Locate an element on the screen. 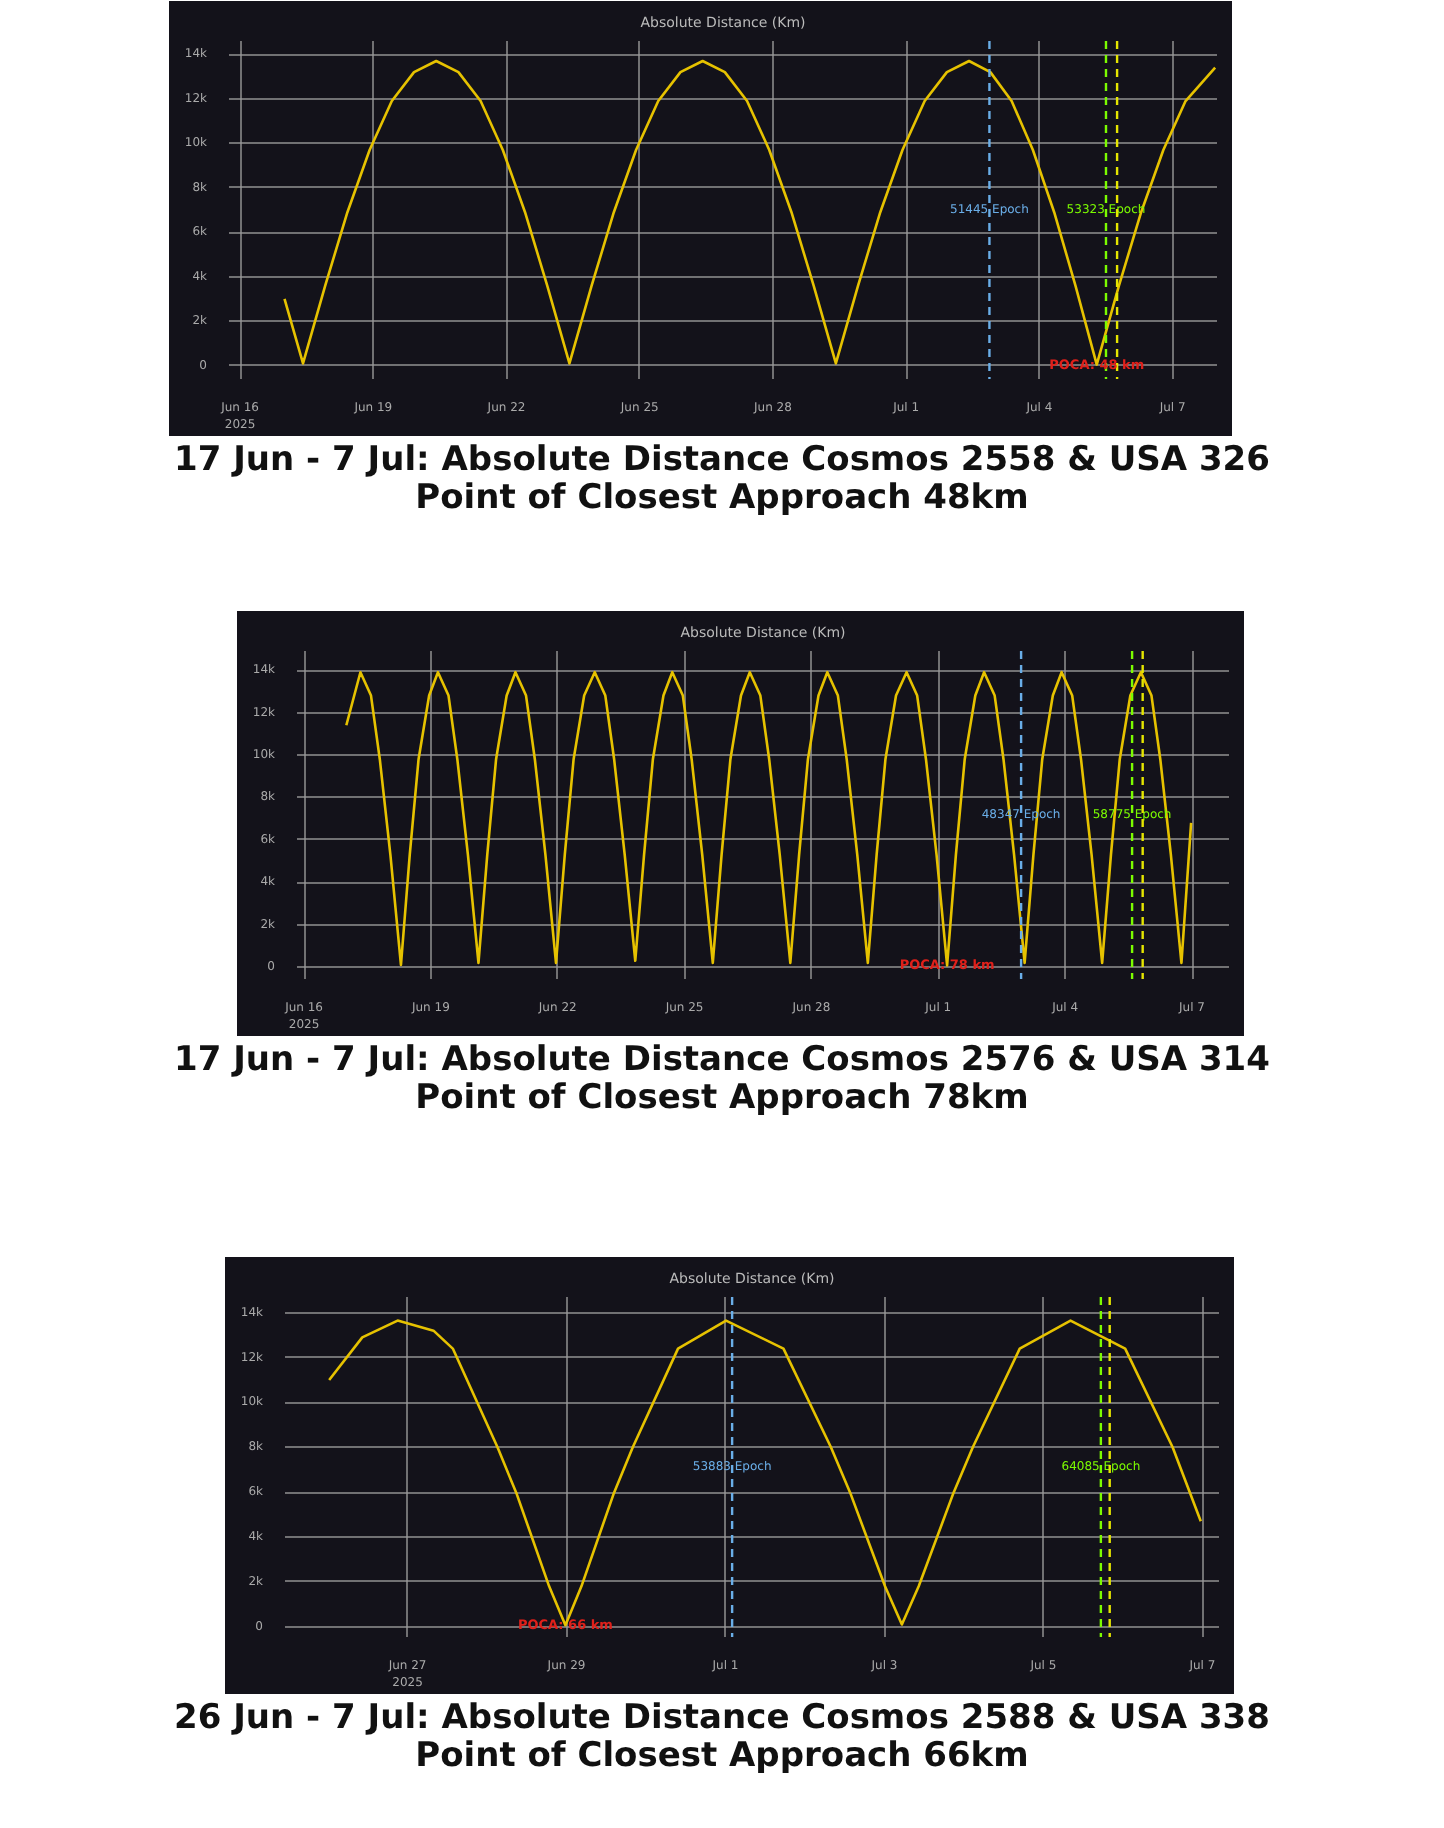  text: Point of Closest Approach 48km is located at coordinates (722, 498).